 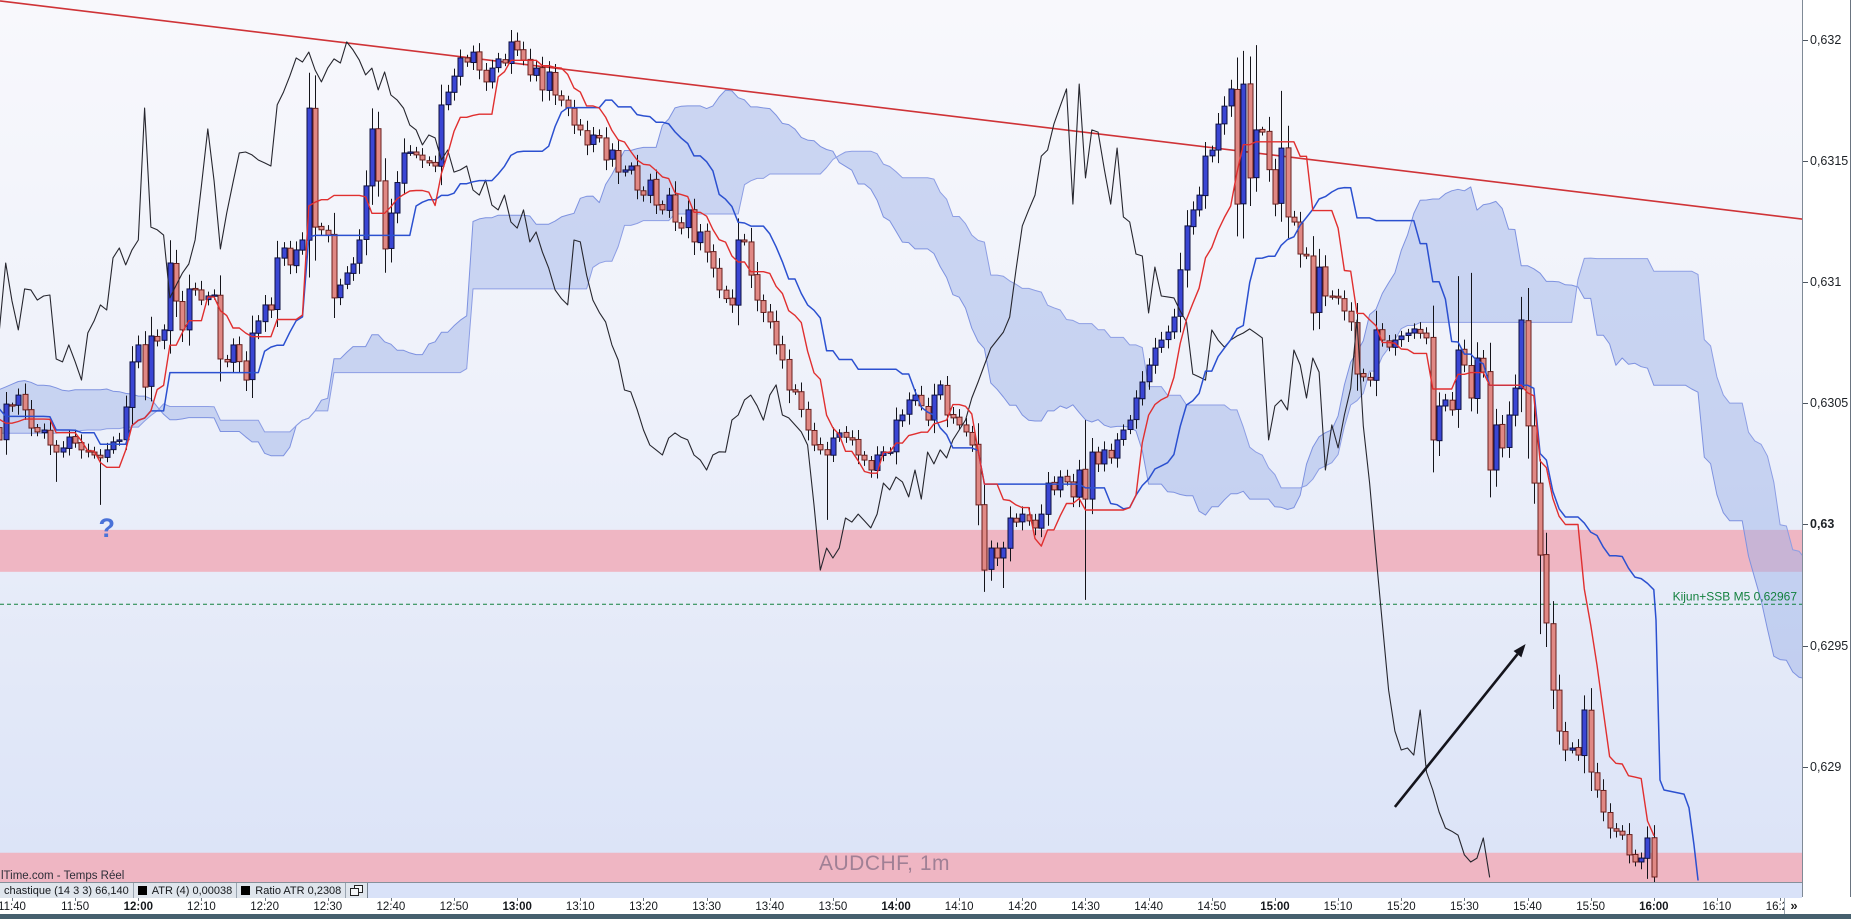 I want to click on window-bottom-bar, so click(x=925, y=916).